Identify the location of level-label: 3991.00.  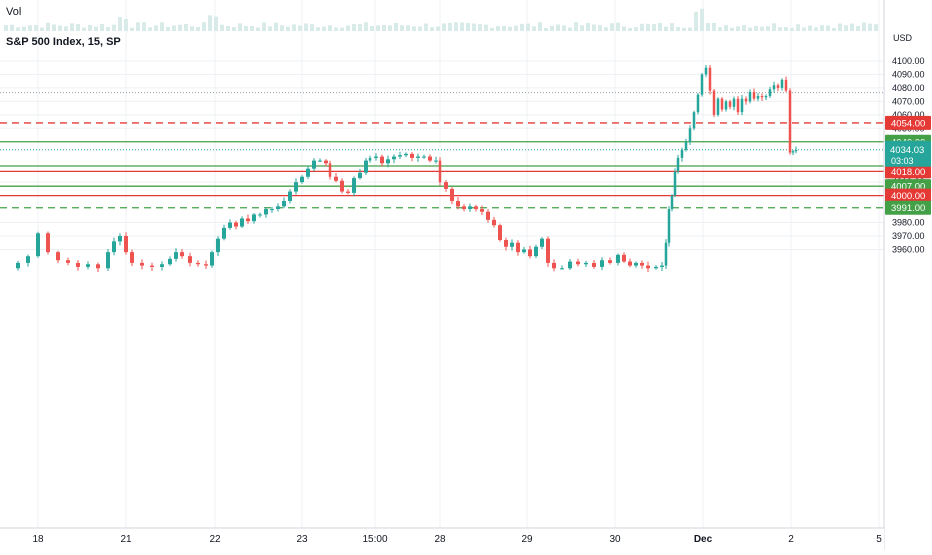
(908, 208).